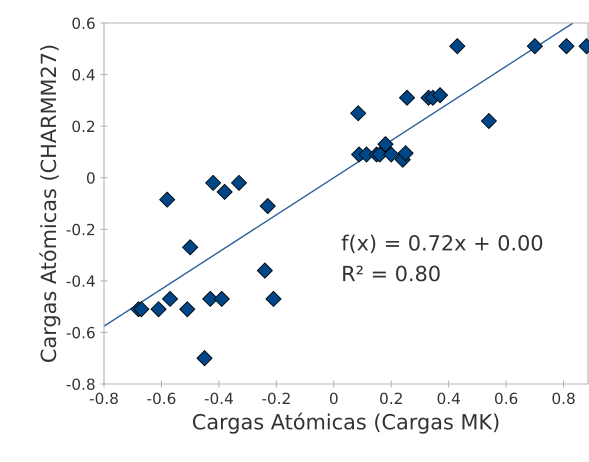 The image size is (589, 462). I want to click on x-tick-label: -0.4, so click(218, 398).